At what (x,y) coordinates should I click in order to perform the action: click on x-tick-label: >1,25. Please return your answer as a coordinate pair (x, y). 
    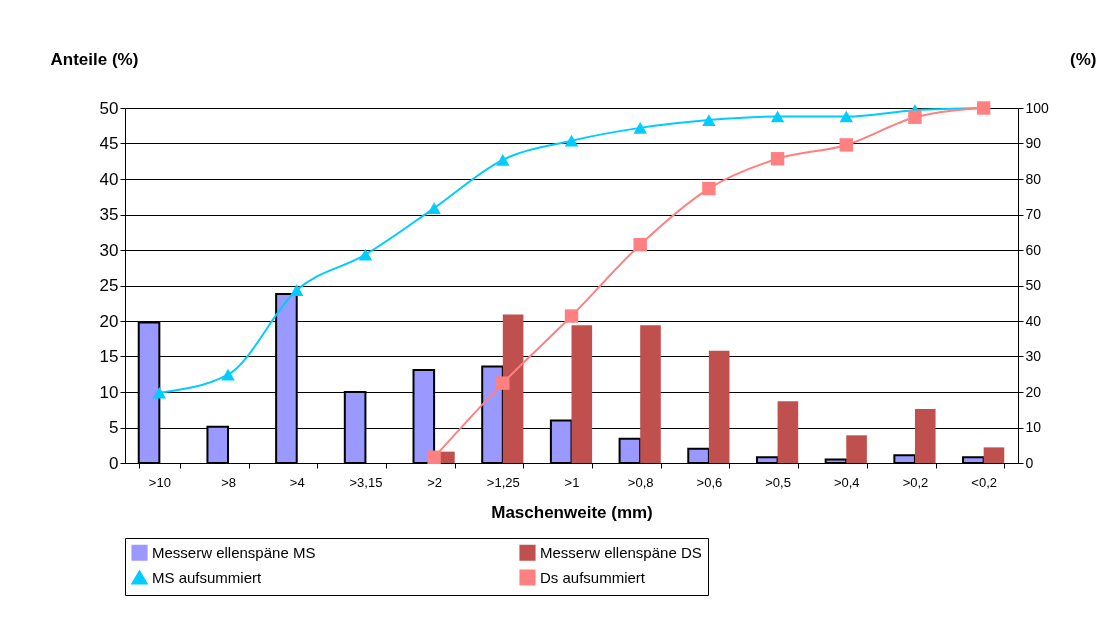
    Looking at the image, I should click on (503, 482).